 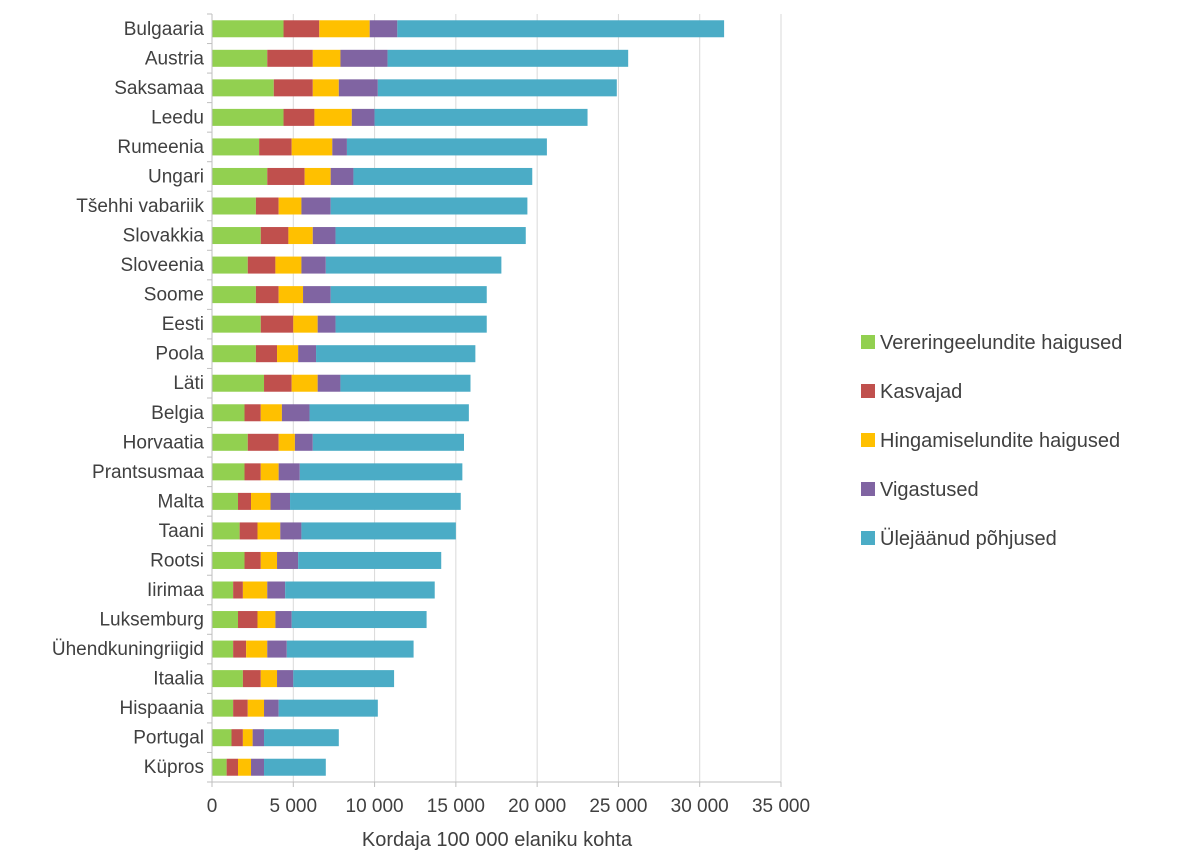 I want to click on category-label: Iirimaa, so click(x=175, y=590).